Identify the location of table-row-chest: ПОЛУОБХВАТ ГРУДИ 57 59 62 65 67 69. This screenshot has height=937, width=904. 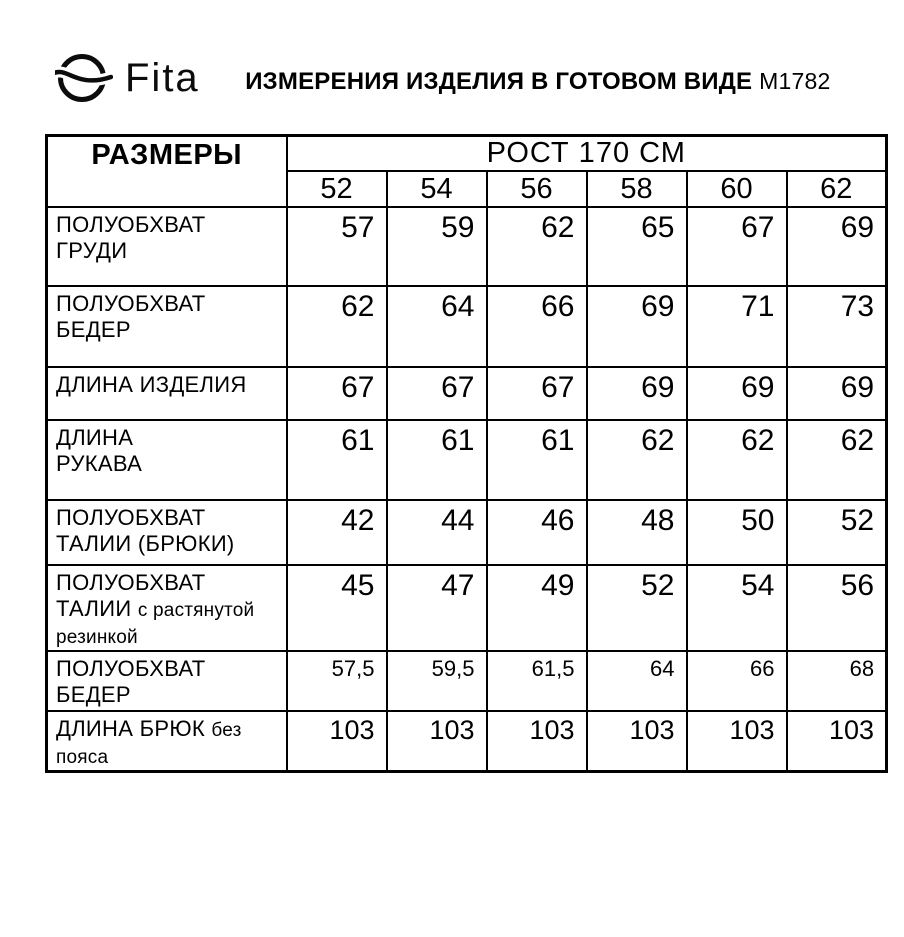
(466, 246).